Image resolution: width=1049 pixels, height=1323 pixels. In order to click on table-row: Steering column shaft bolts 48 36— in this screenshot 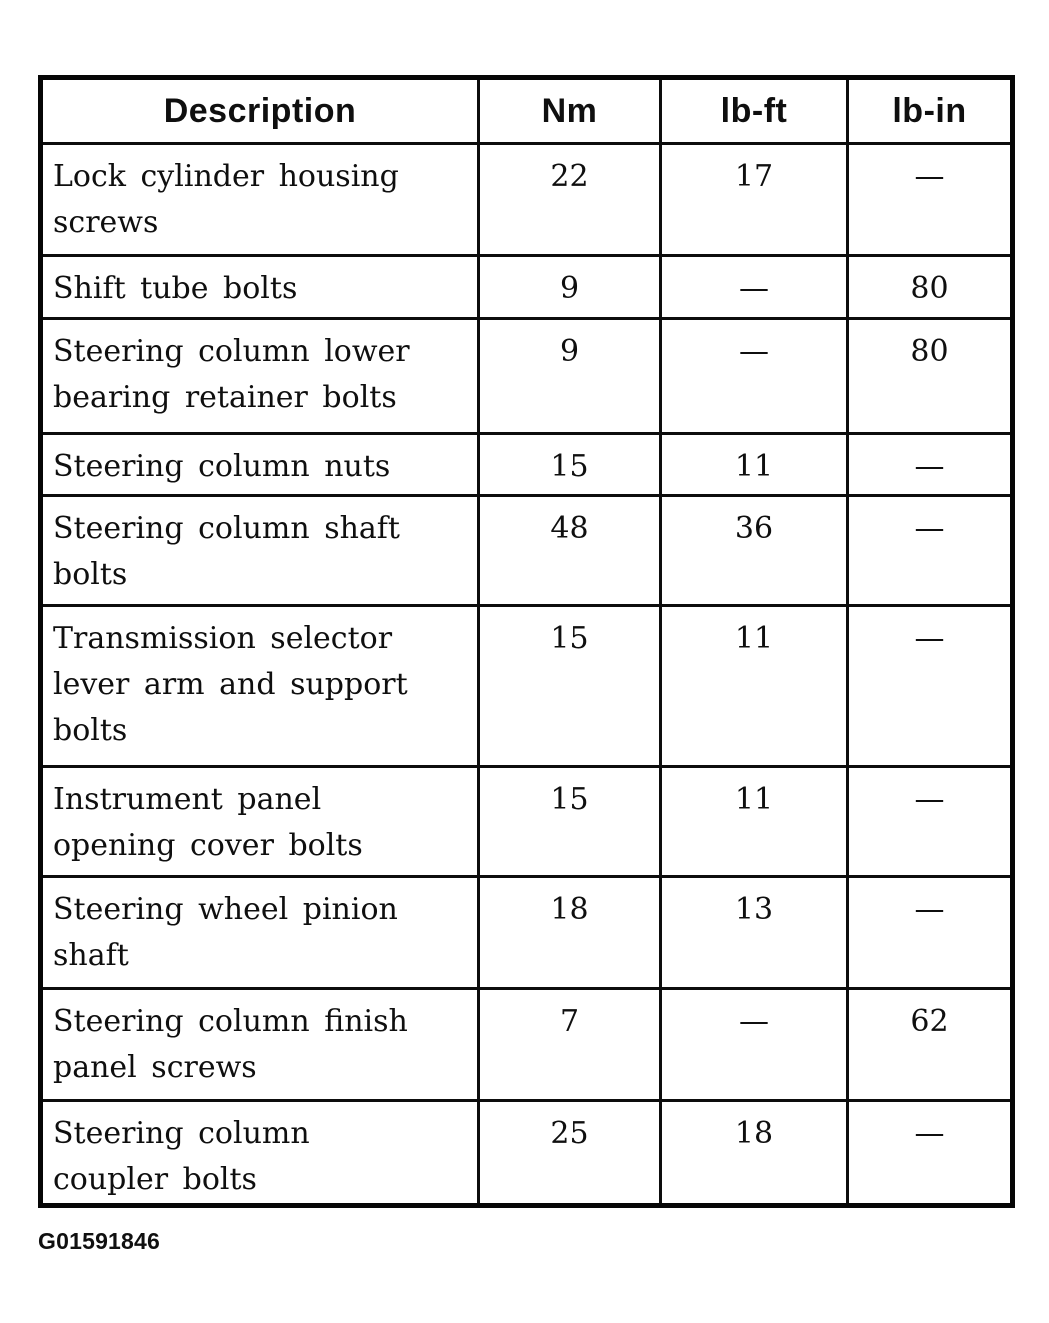, I will do `click(526, 550)`.